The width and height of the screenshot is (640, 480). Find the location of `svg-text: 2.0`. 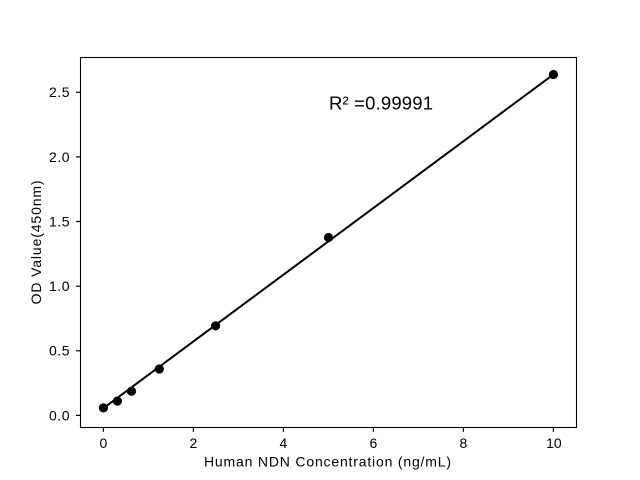

svg-text: 2.0 is located at coordinates (59, 157).